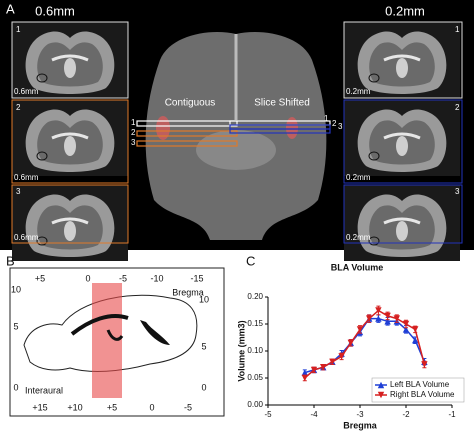 This screenshot has width=474, height=432. Describe the element at coordinates (357, 267) in the screenshot. I see `chart-title: BLA Volume` at that location.